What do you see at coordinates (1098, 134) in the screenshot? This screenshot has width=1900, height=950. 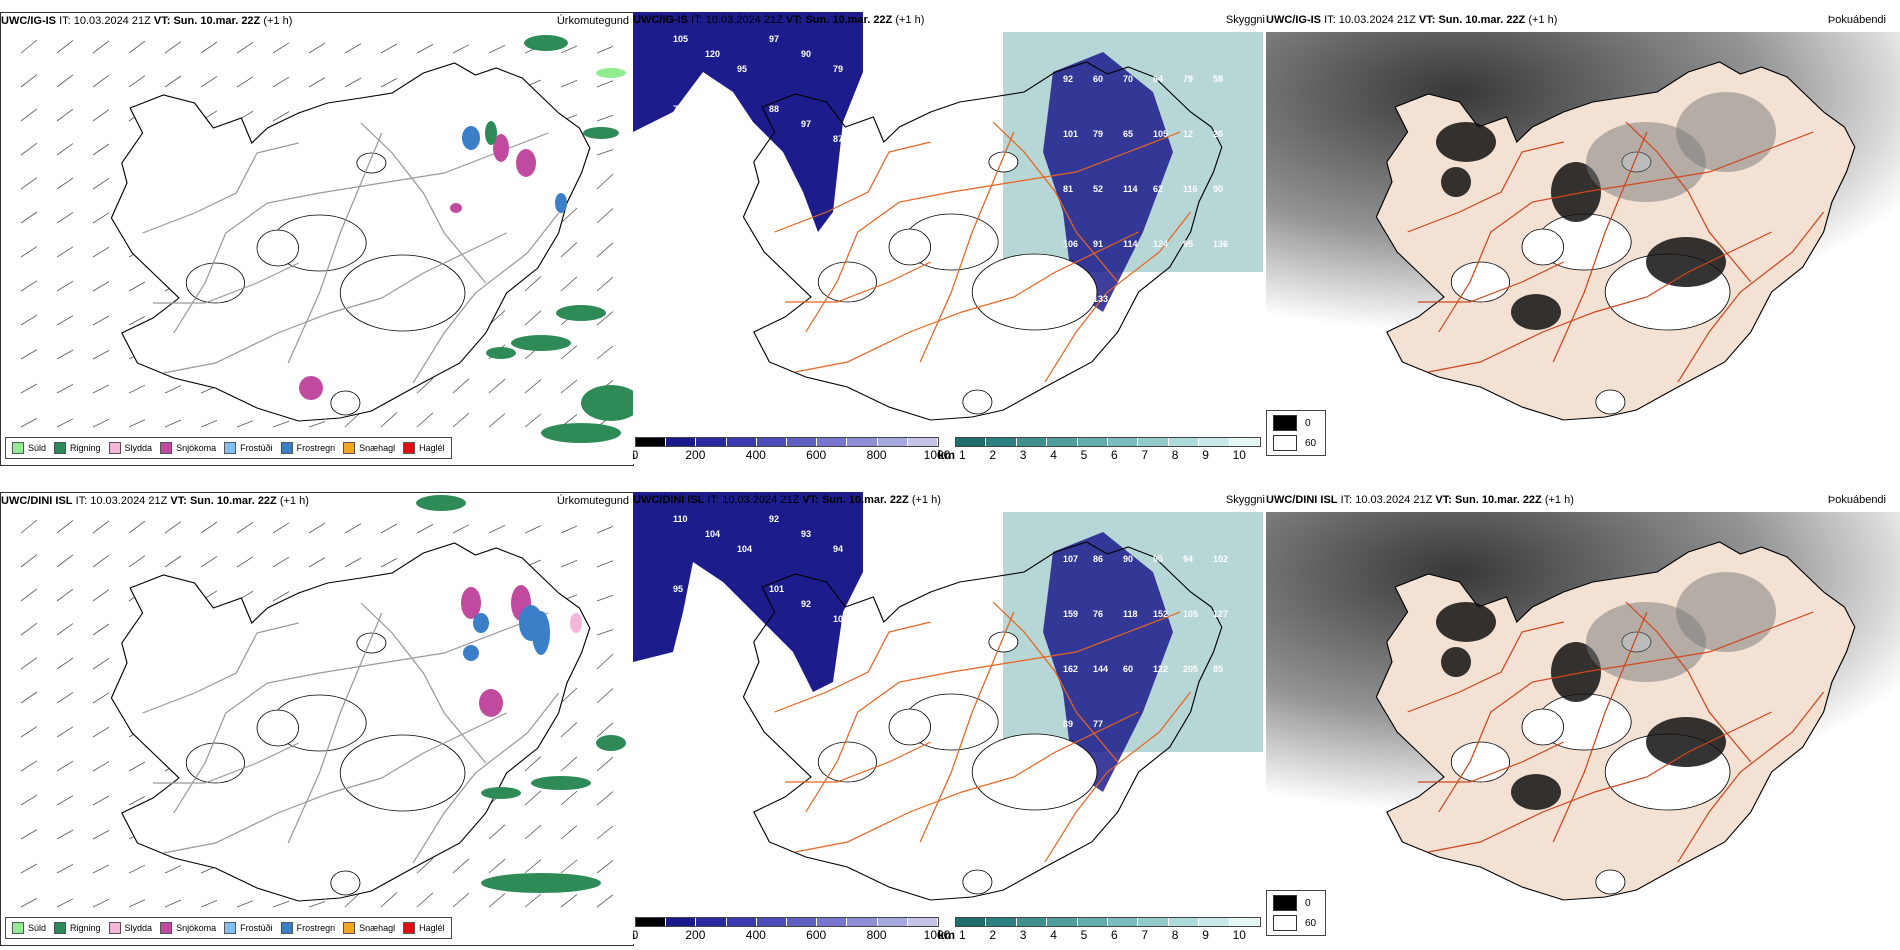 I see `ceiling-value-label: 79` at bounding box center [1098, 134].